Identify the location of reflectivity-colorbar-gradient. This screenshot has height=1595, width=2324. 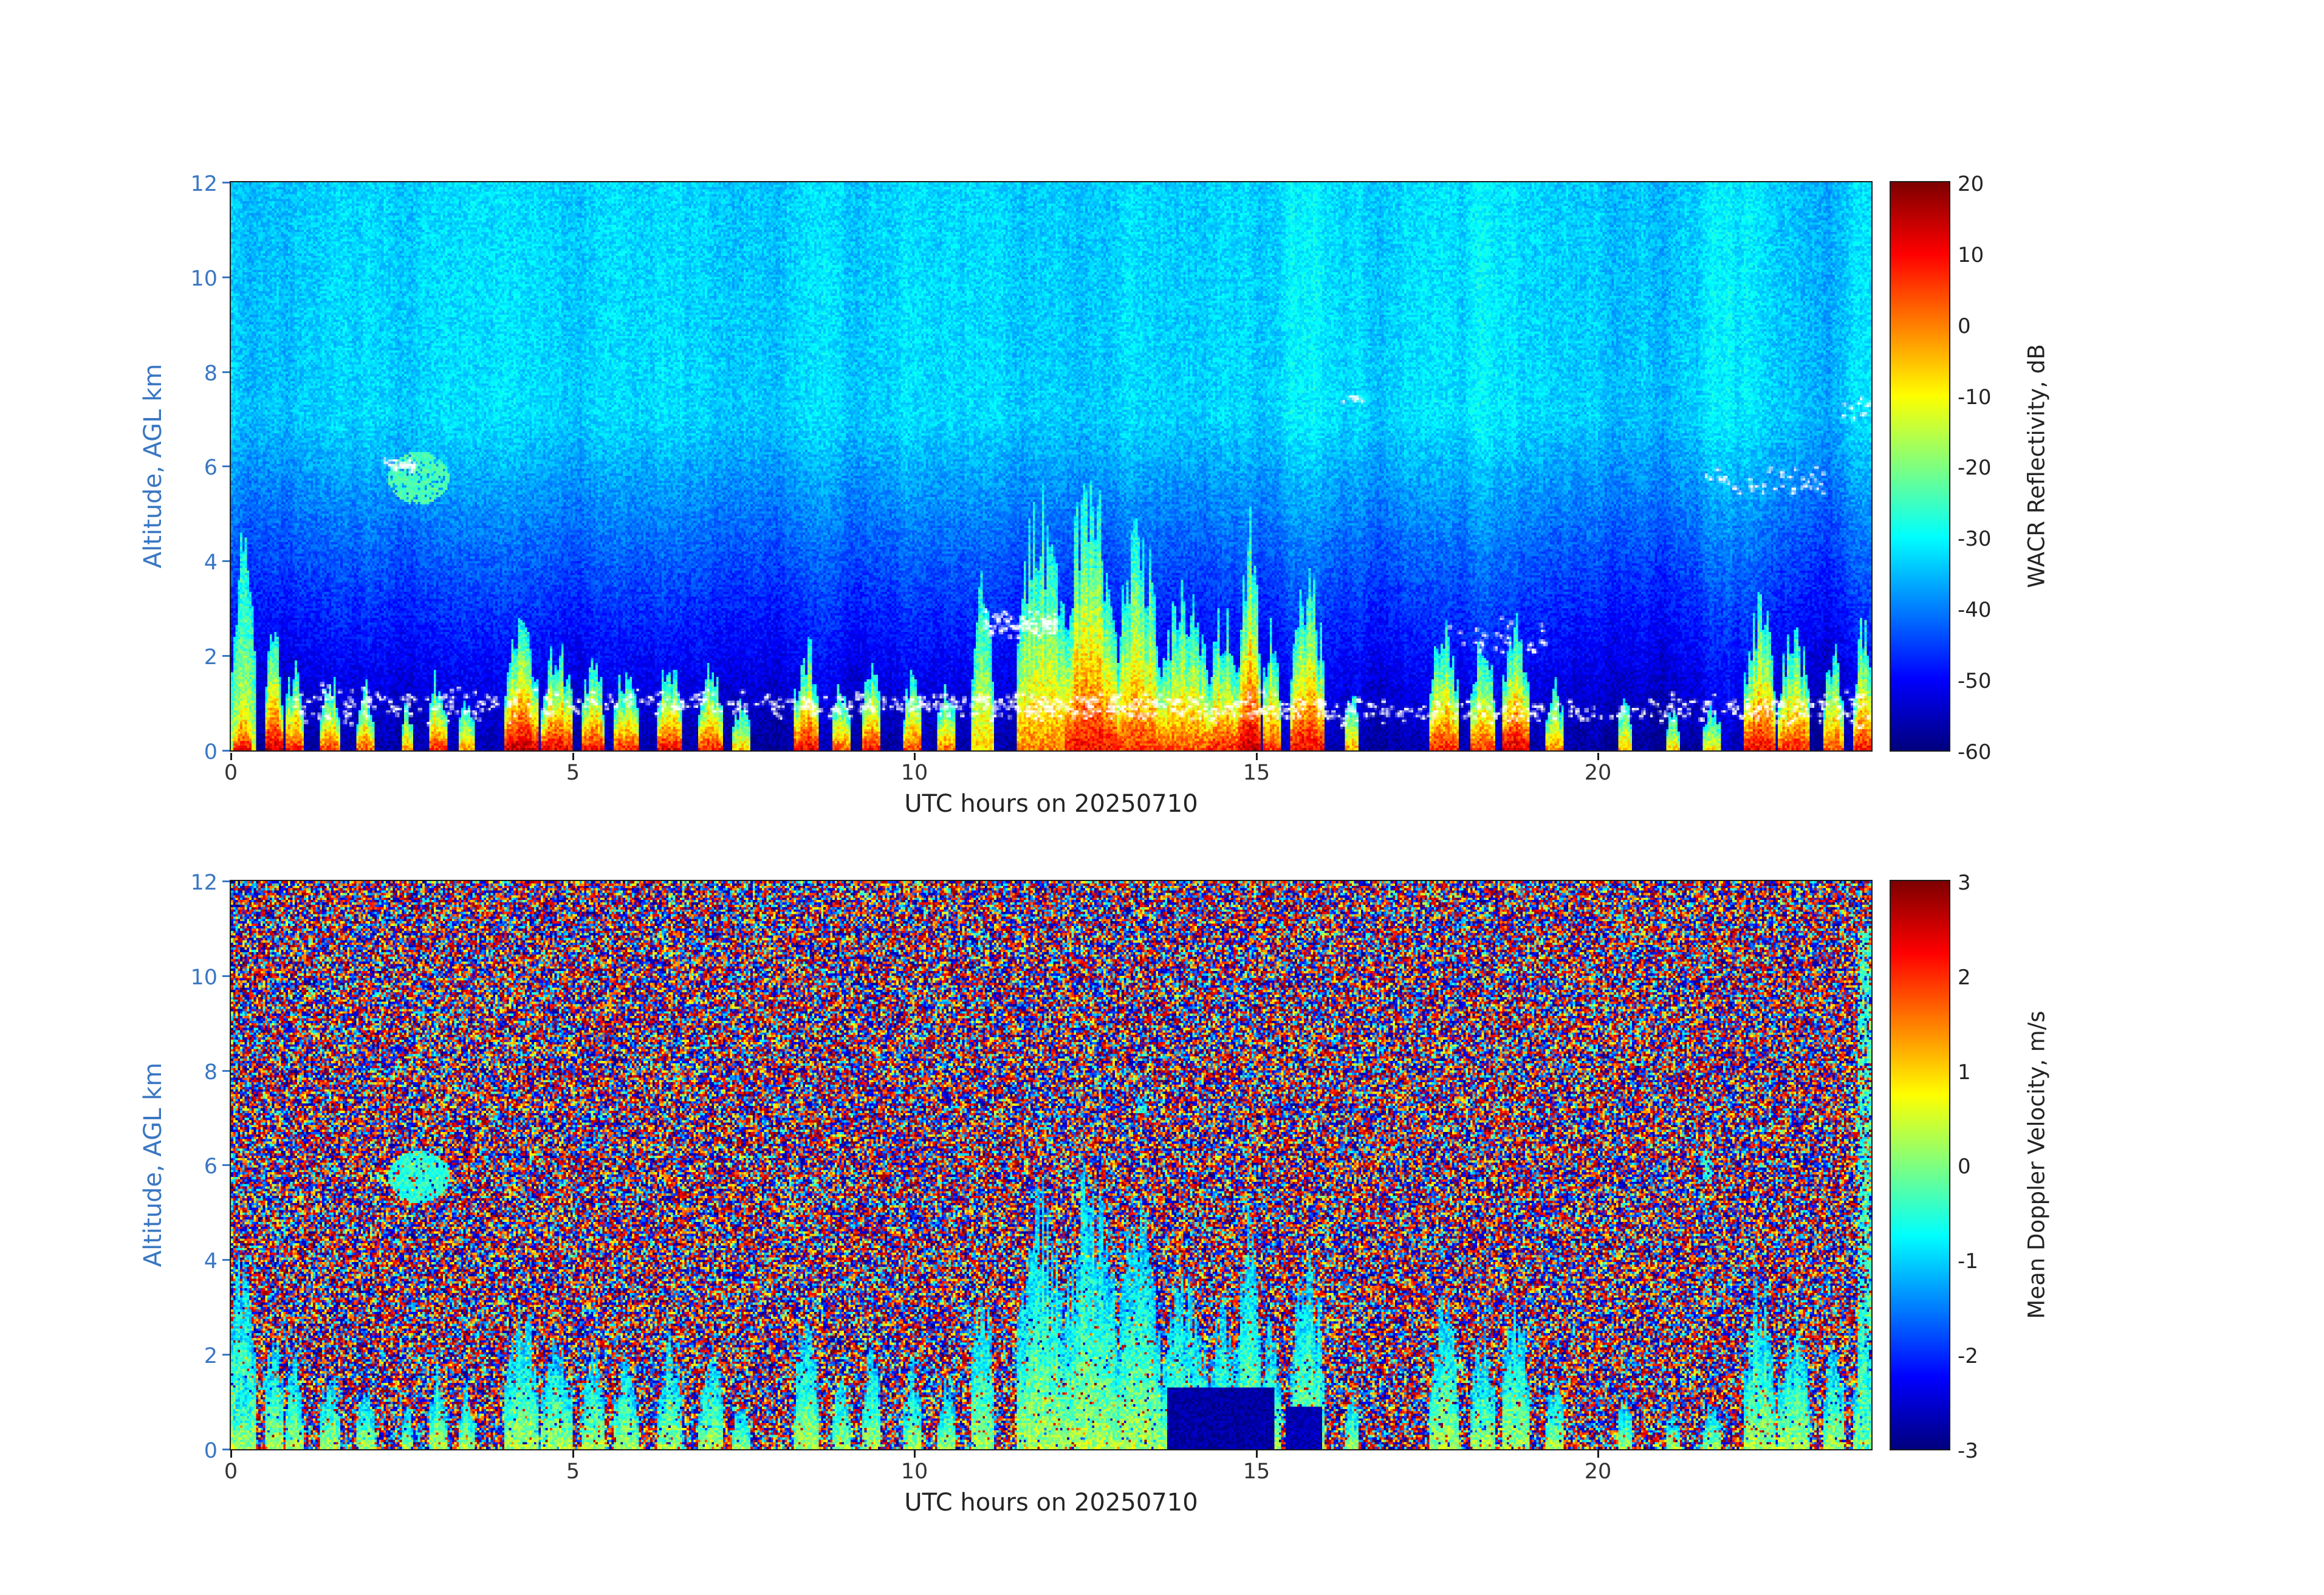
(1920, 466).